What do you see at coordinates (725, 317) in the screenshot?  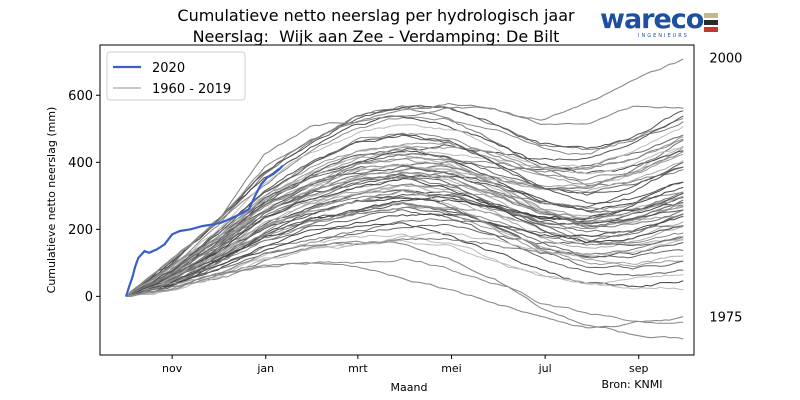 I see `annotation-1975: 1975` at bounding box center [725, 317].